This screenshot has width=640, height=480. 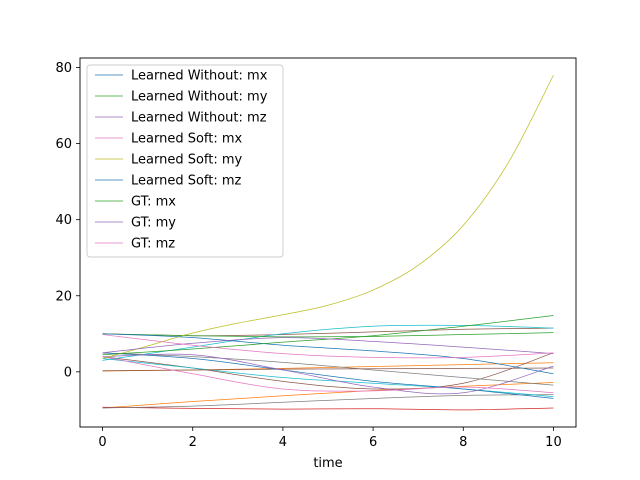 I want to click on x-tick-label-4: 8, so click(x=463, y=442).